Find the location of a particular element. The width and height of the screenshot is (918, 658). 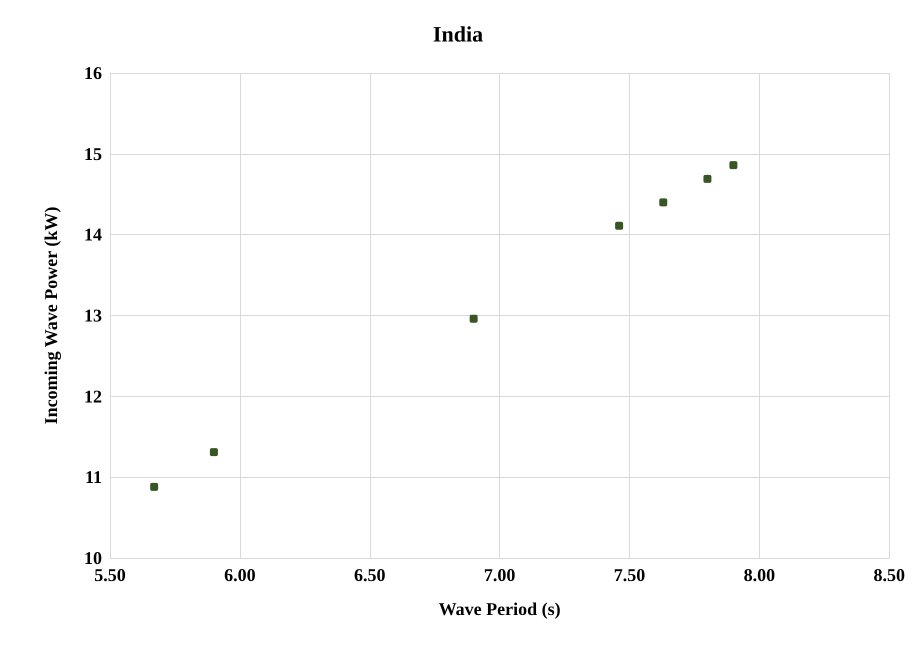

y-tick-label: 12 is located at coordinates (93, 396).